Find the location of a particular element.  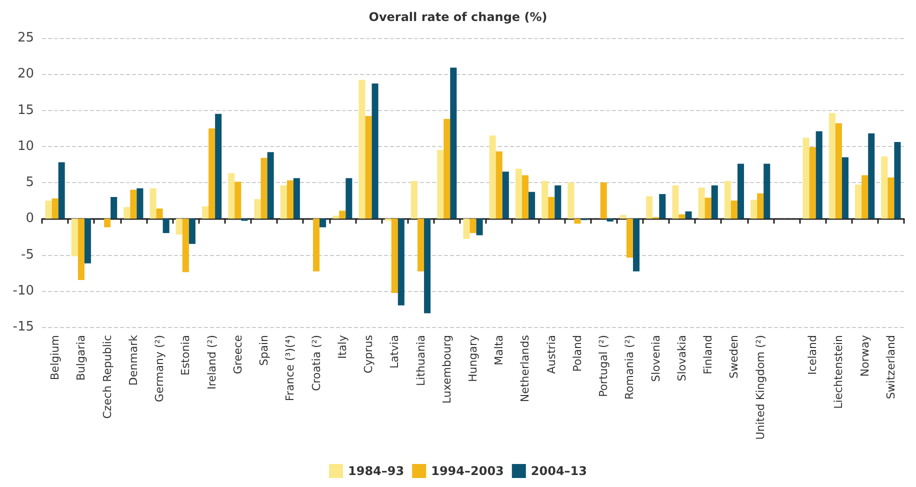

x-tick-label: Slovenia is located at coordinates (655, 358).